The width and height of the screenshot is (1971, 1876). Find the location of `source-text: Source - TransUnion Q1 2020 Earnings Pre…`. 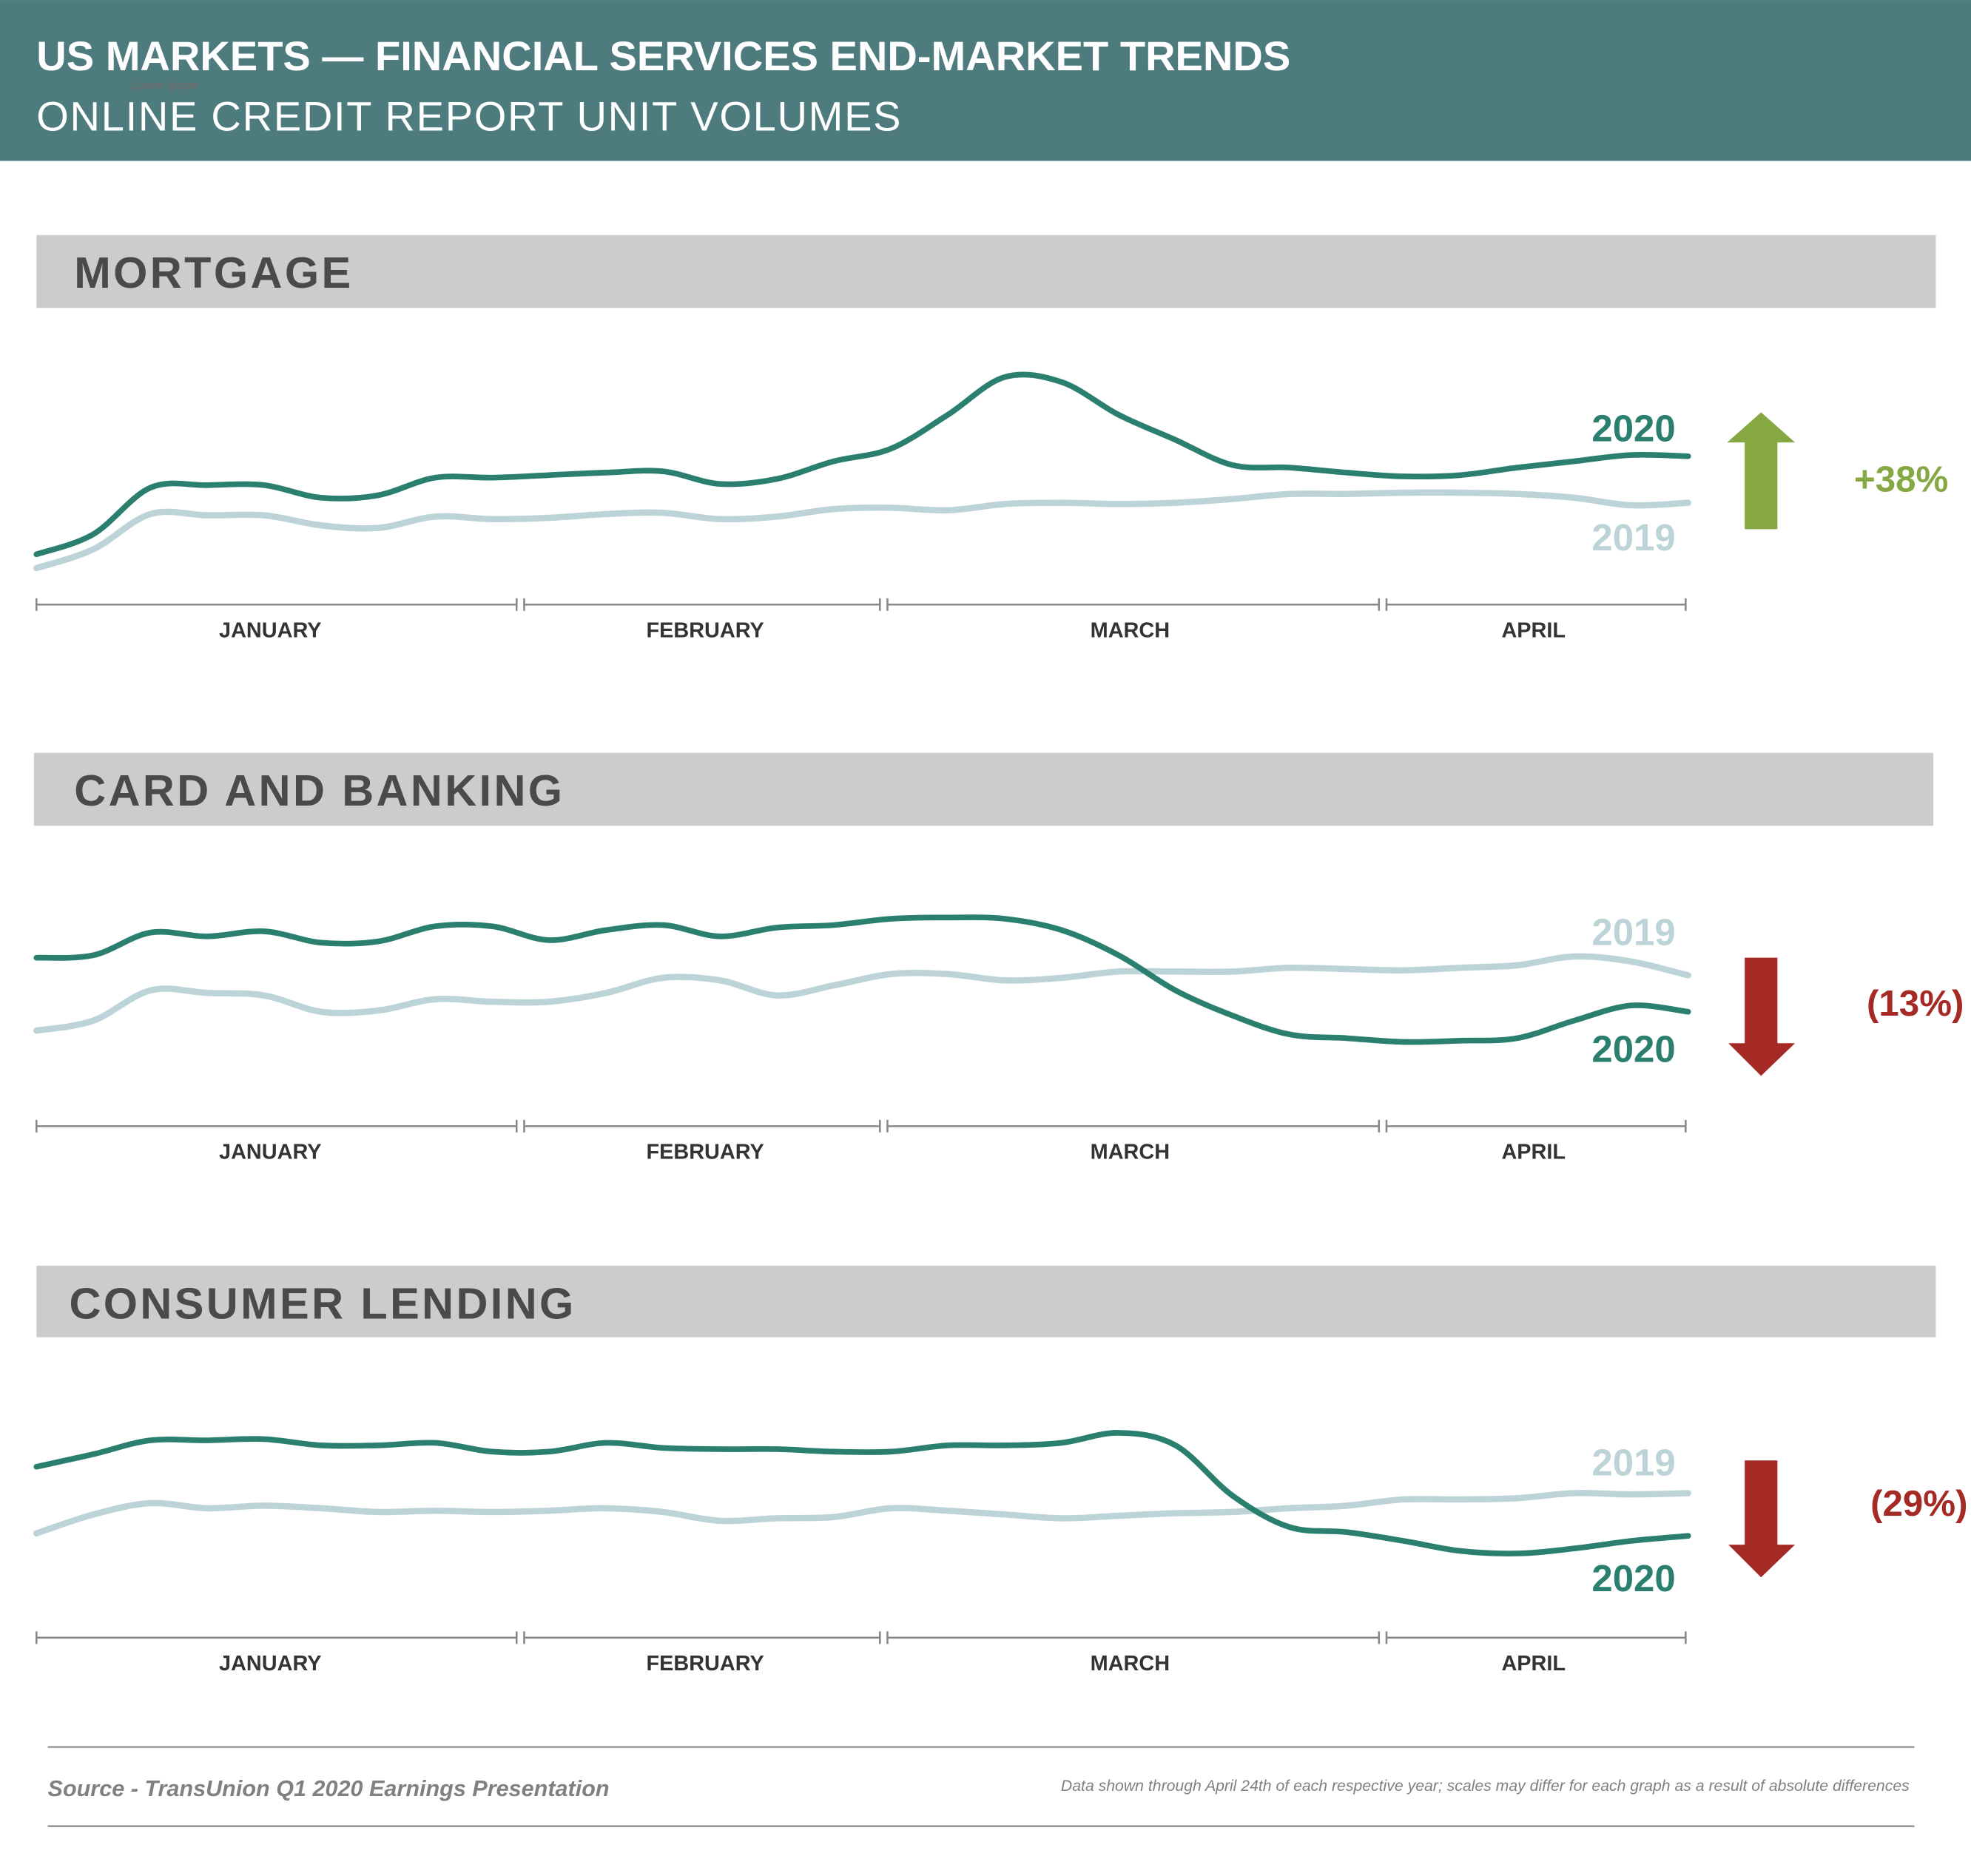

source-text: Source - TransUnion Q1 2020 Earnings Pre… is located at coordinates (329, 1788).